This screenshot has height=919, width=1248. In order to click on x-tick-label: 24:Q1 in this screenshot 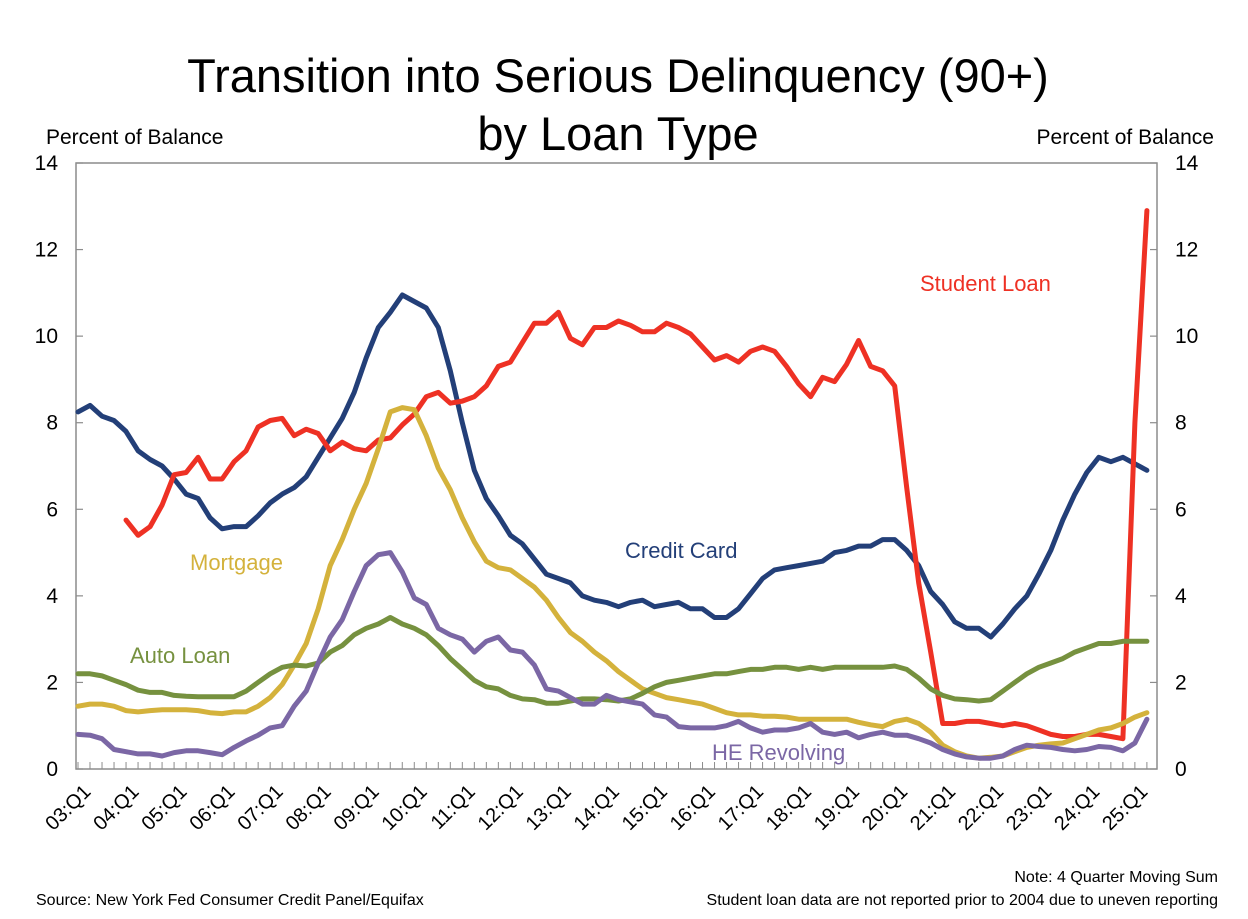, I will do `click(1077, 808)`.